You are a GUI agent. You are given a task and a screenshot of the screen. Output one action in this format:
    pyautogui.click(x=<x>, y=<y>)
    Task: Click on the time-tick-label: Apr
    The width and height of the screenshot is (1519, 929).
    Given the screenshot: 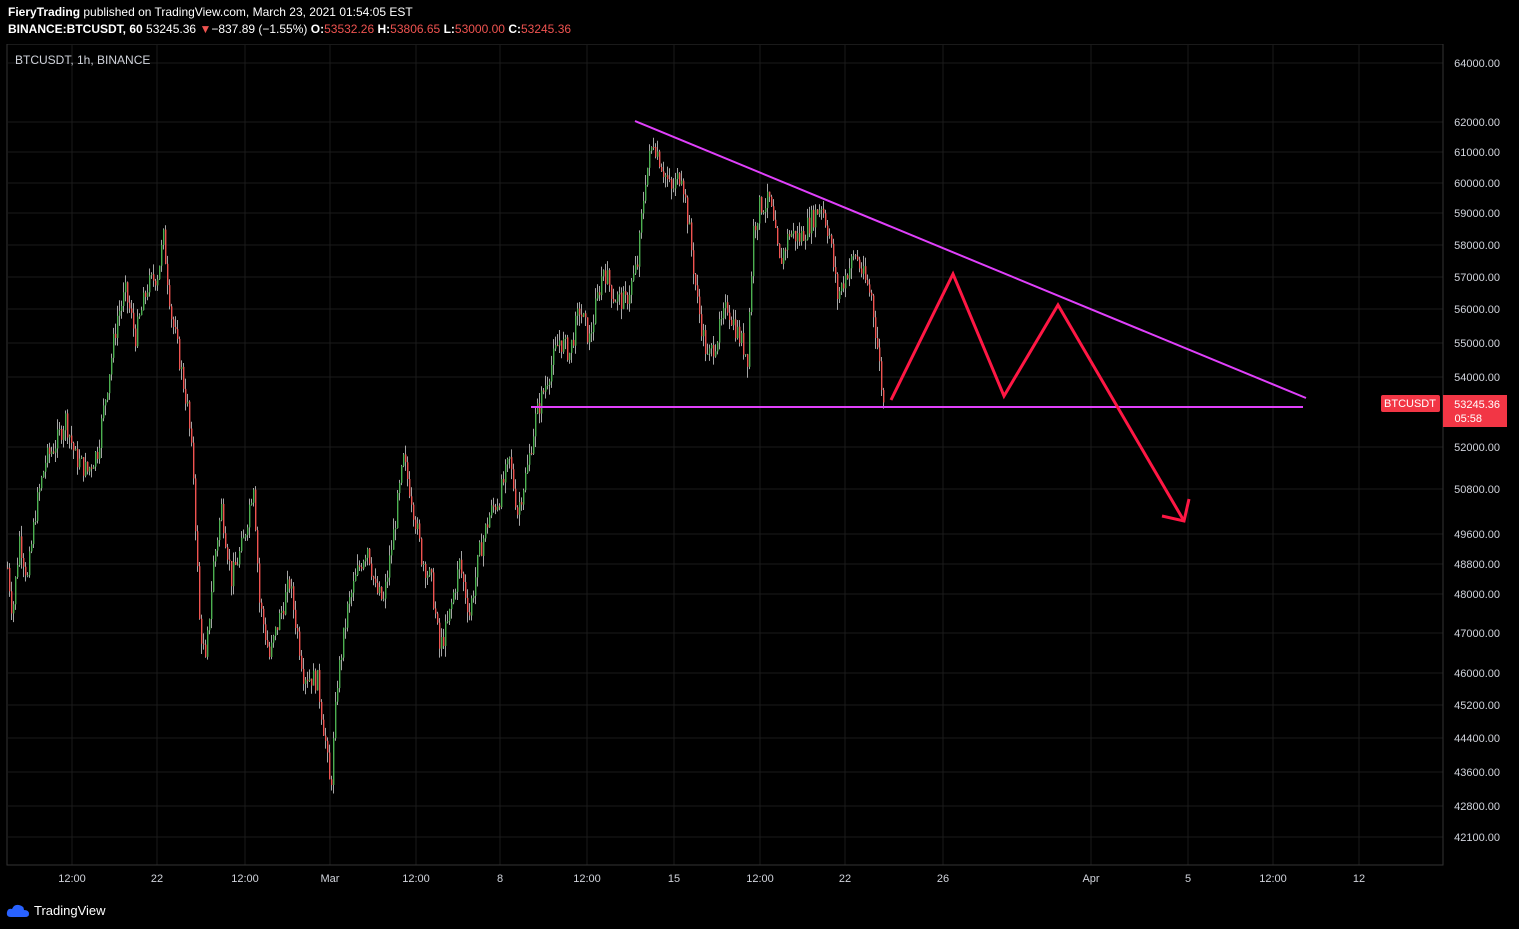 What is the action you would take?
    pyautogui.click(x=1090, y=879)
    